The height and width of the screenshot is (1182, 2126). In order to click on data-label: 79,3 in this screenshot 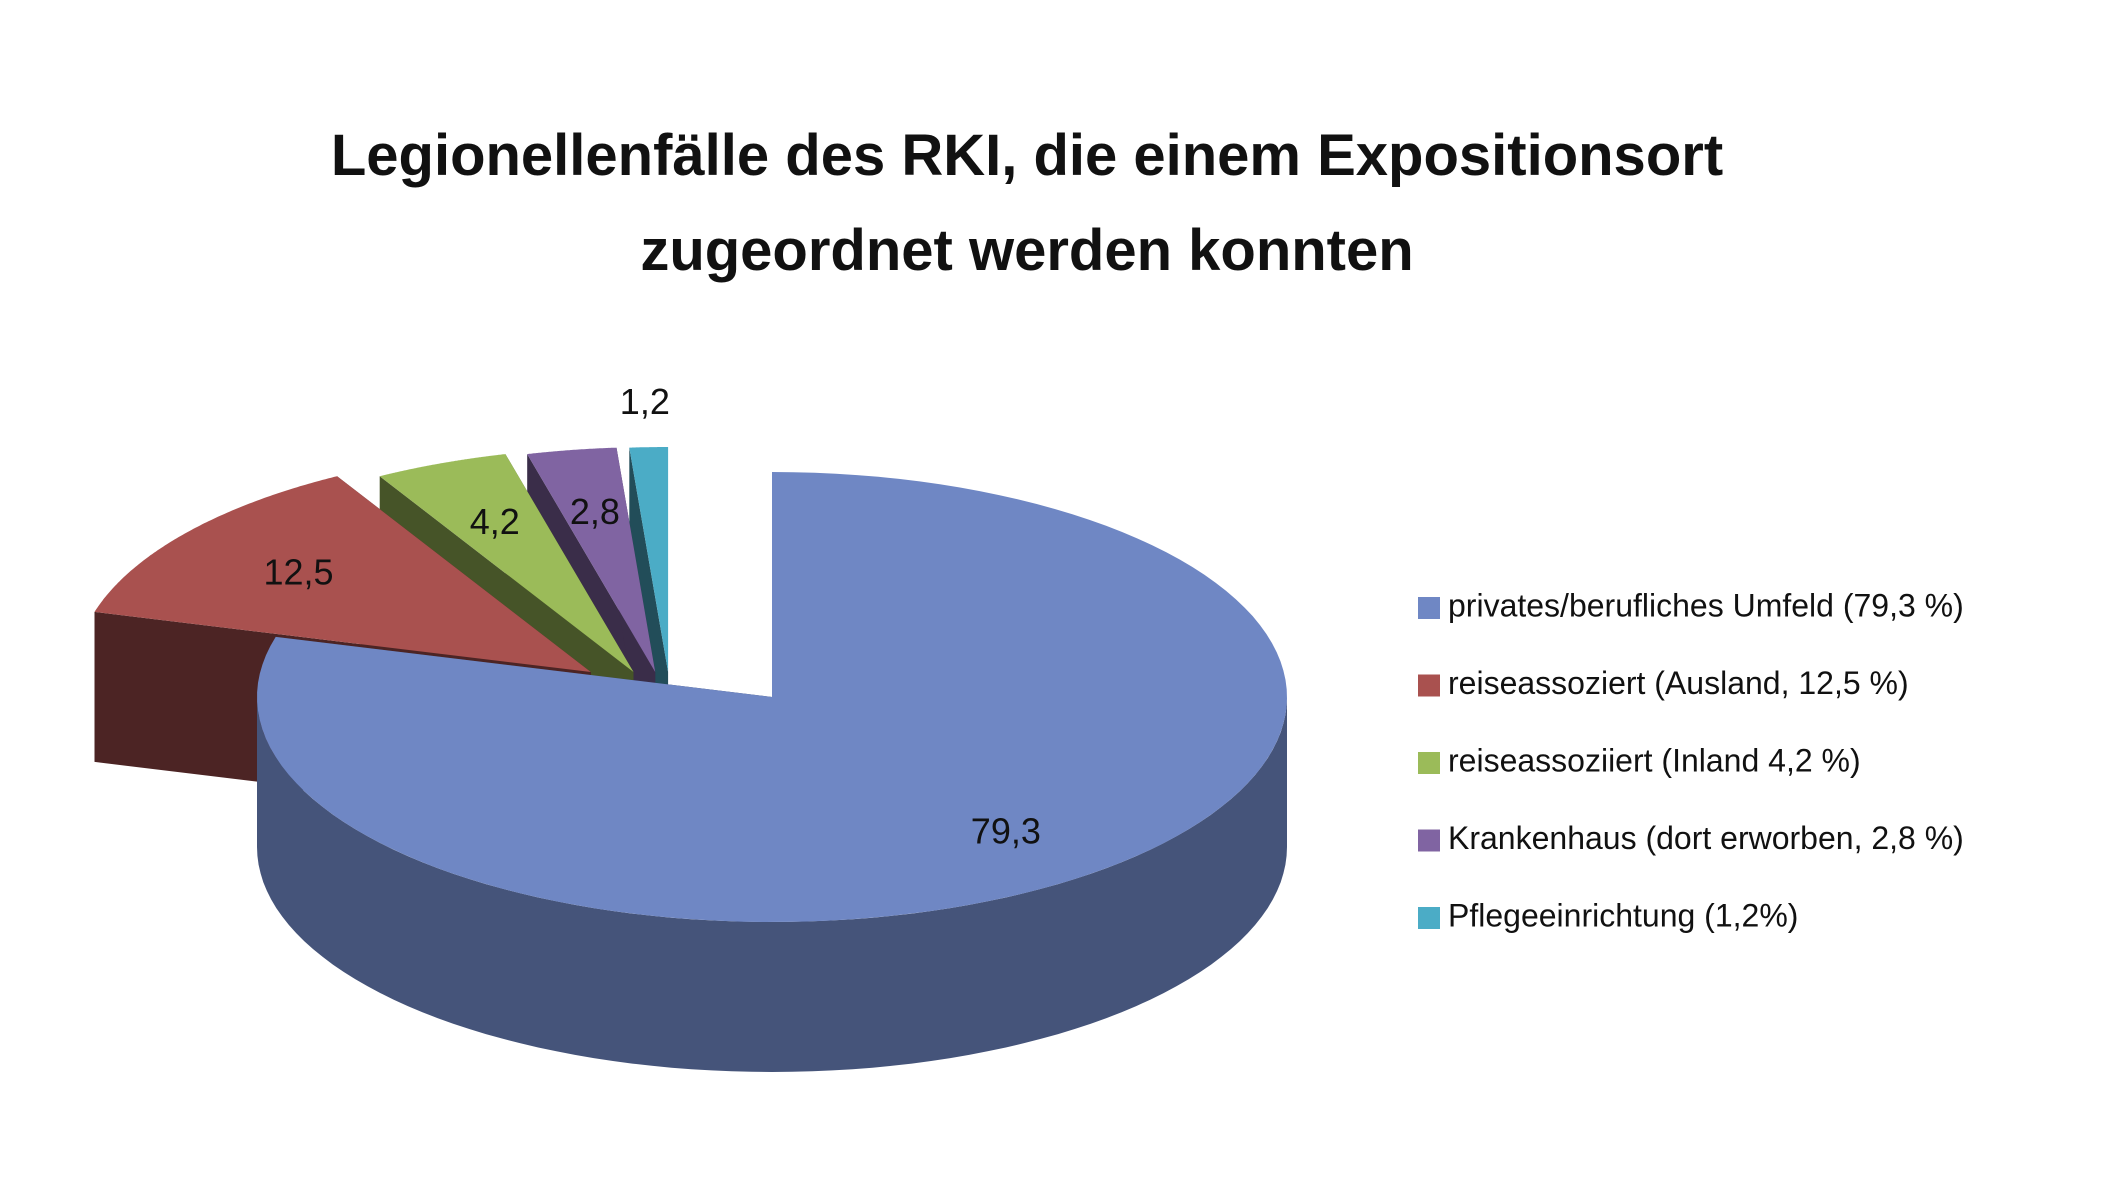, I will do `click(1006, 830)`.